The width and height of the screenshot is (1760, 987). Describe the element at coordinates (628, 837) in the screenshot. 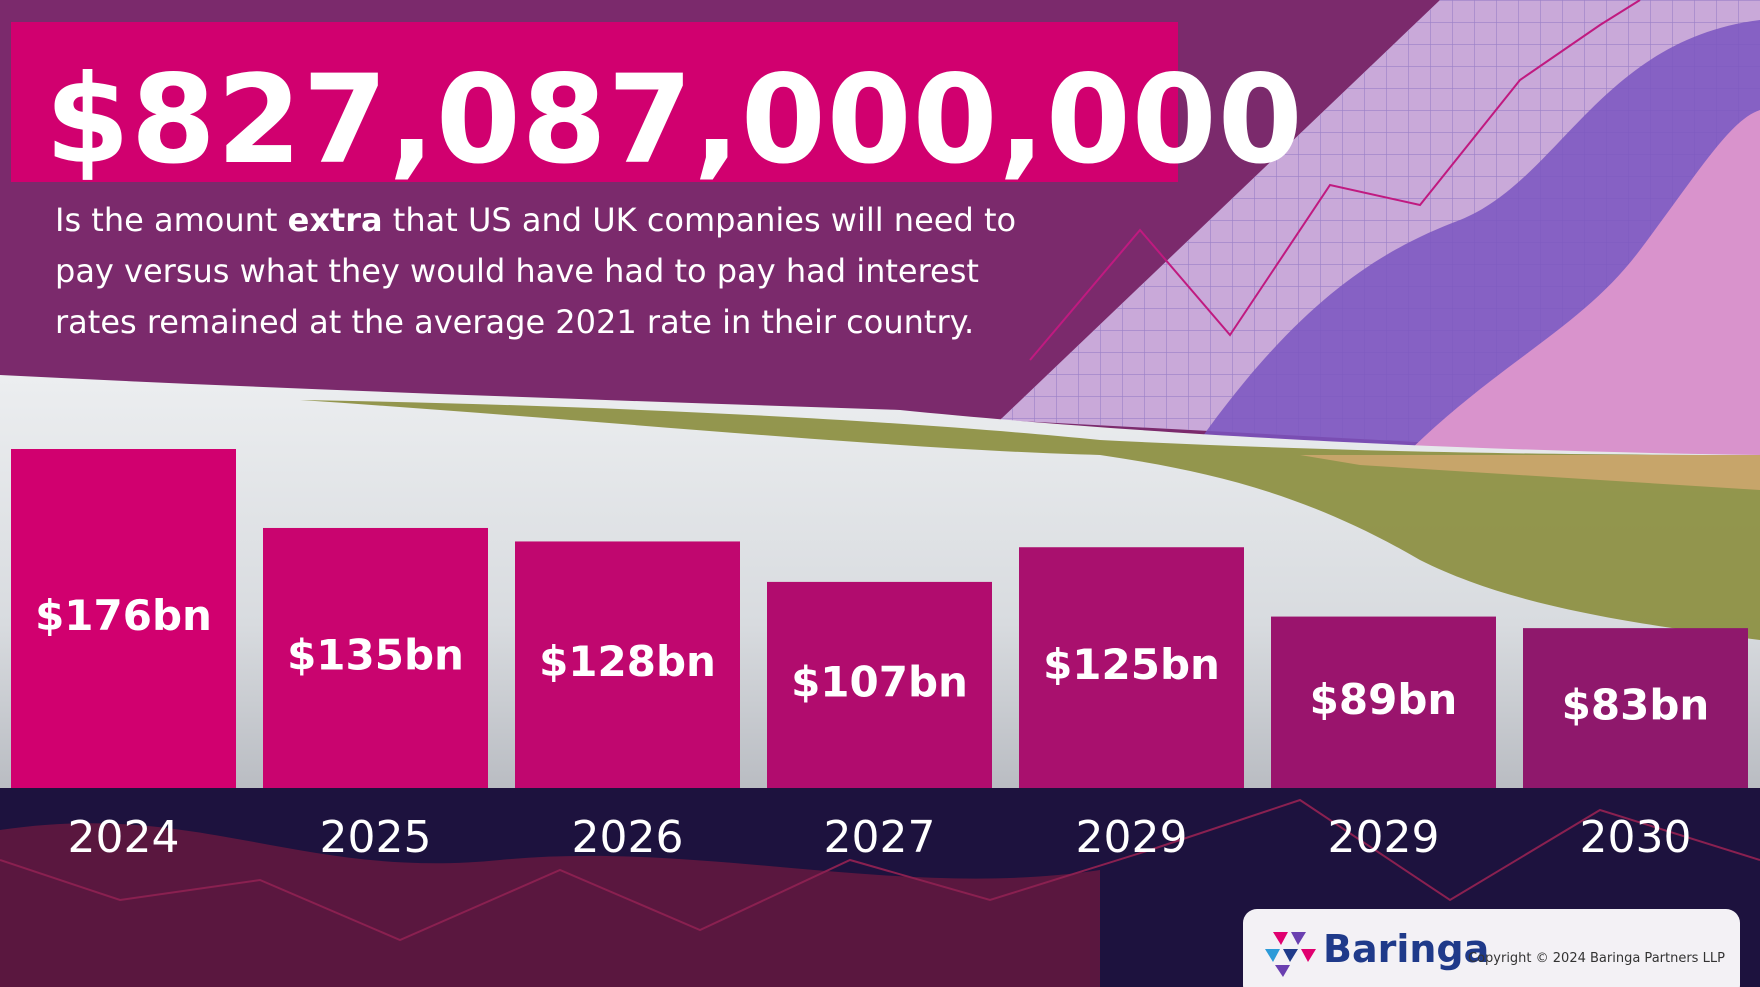

I see `x-tick-label: 2026` at that location.